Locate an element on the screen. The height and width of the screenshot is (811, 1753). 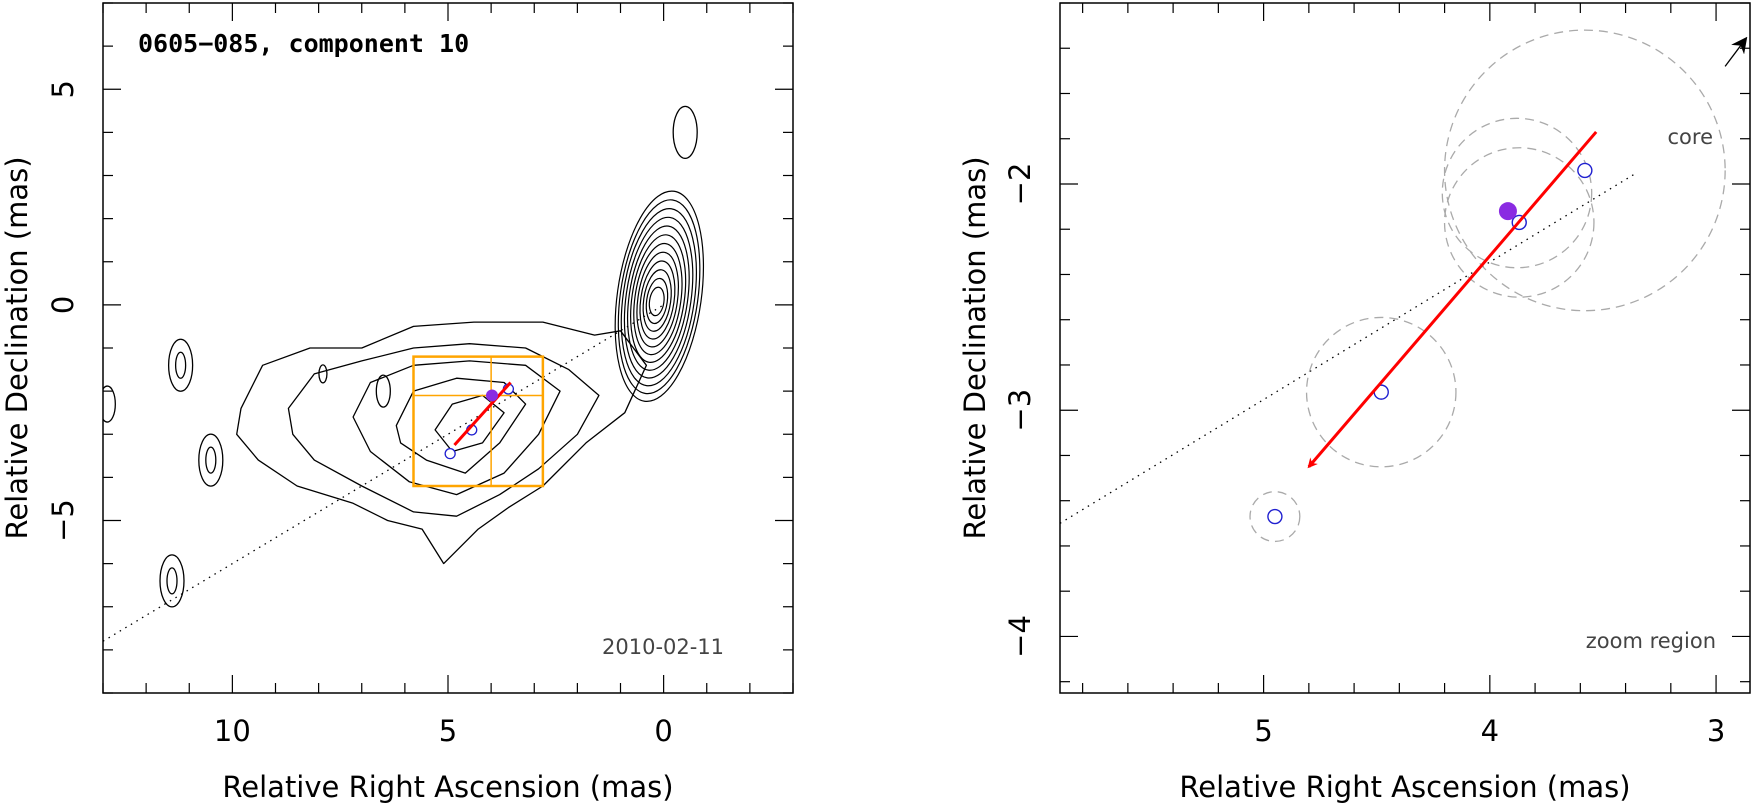
right-ytick-label: −4 is located at coordinates (1020, 636).